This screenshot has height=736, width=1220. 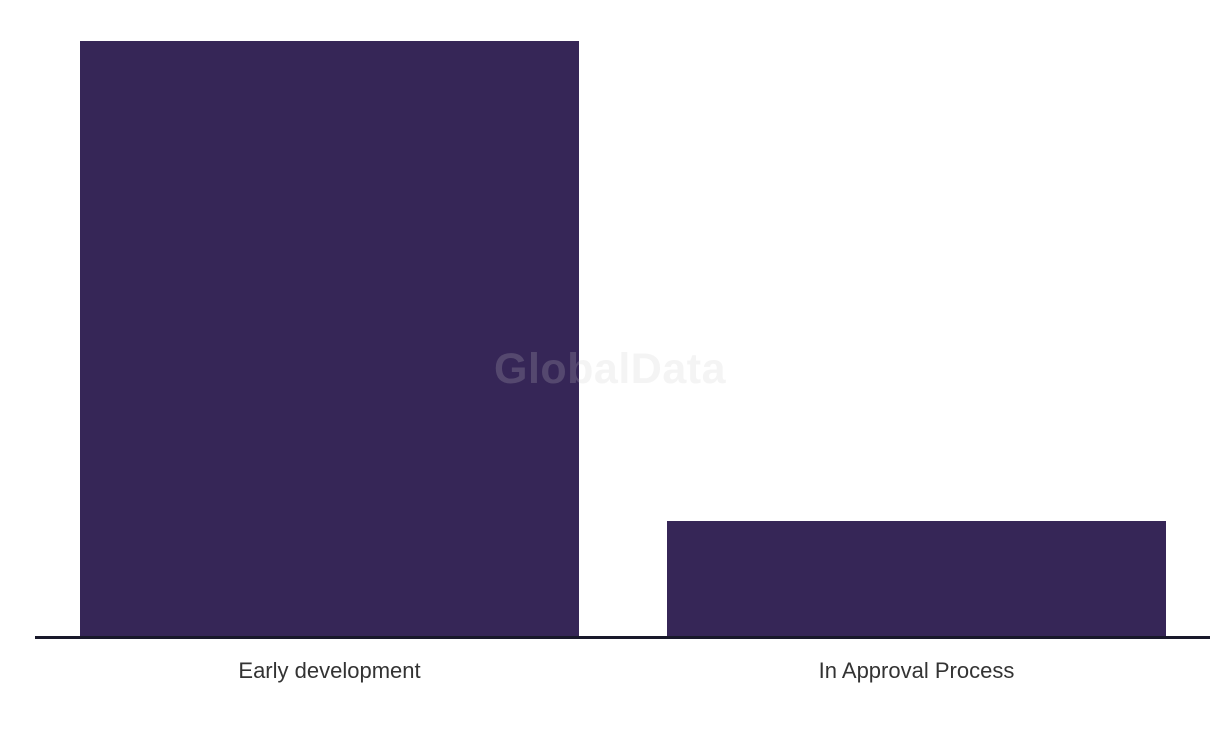 I want to click on bar-in-approval-process, so click(x=916, y=579).